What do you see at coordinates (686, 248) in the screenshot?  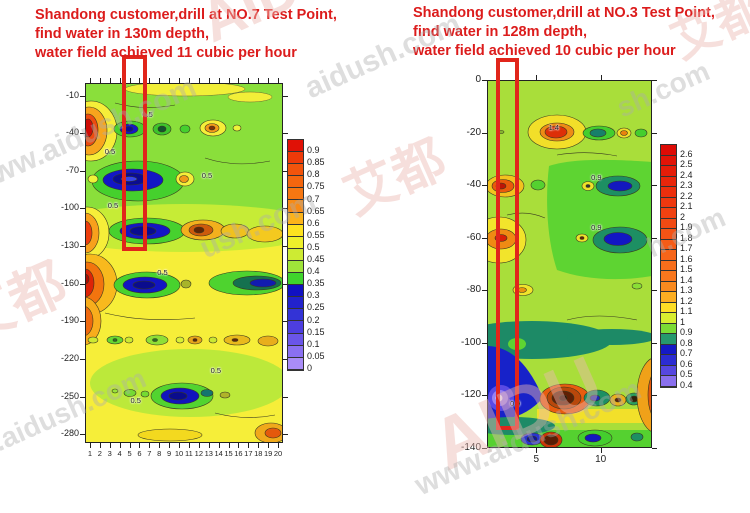 I see `legend-label: 1.7` at bounding box center [686, 248].